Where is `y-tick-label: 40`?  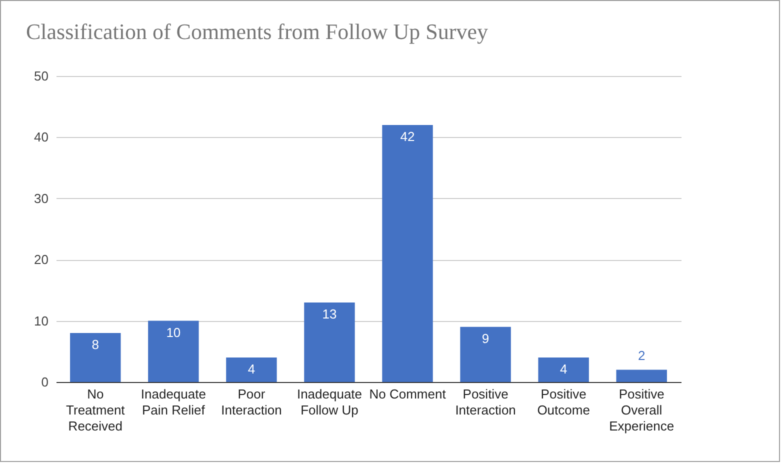 y-tick-label: 40 is located at coordinates (41, 137).